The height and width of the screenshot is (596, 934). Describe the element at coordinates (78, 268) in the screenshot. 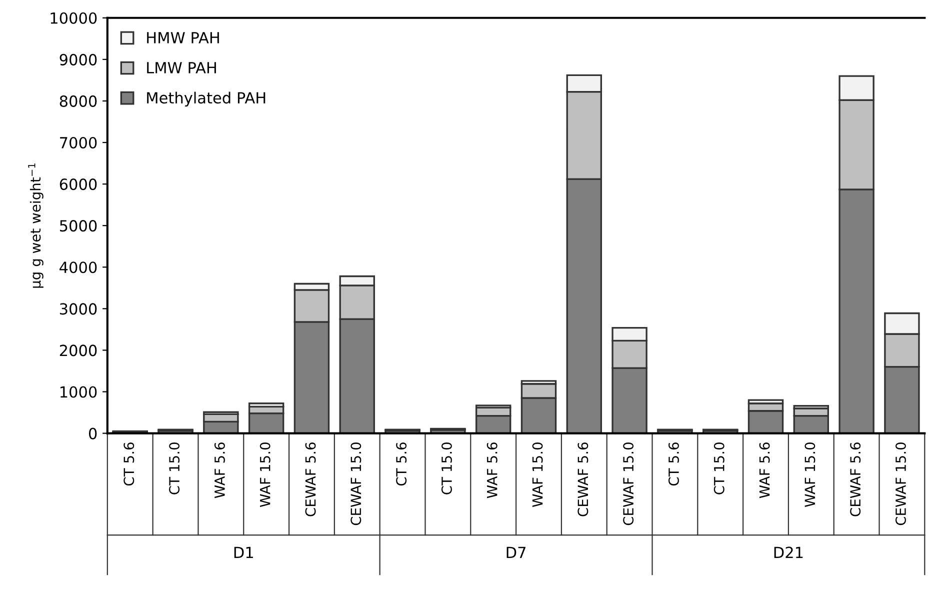

I see `y-tick-label: 4000` at that location.